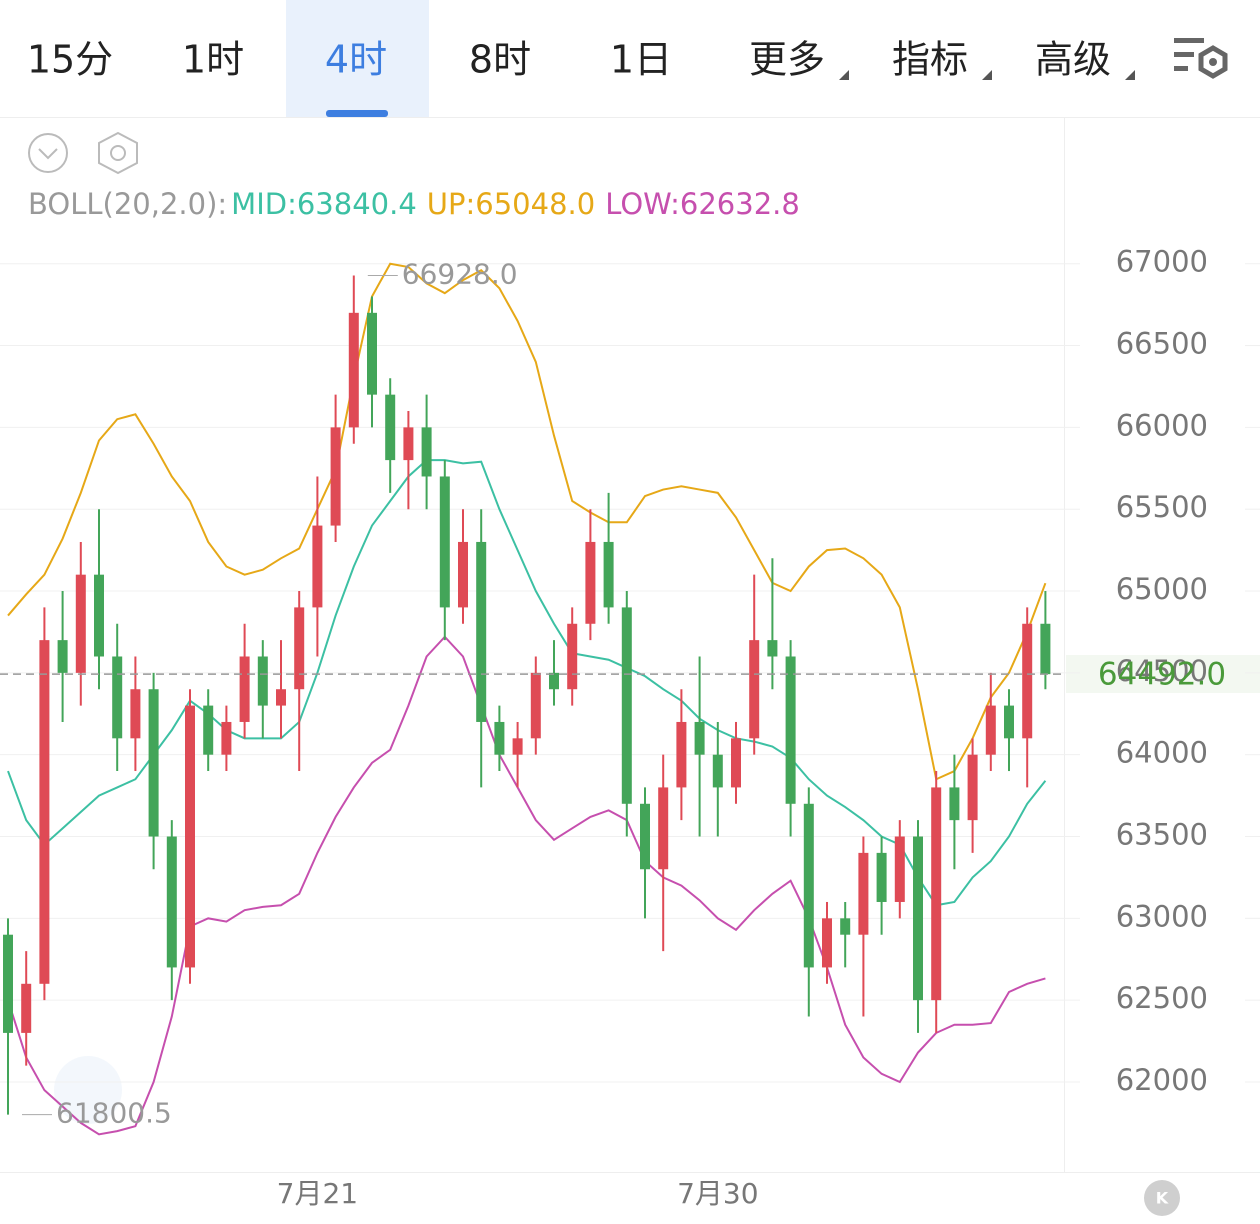 The width and height of the screenshot is (1260, 1224). I want to click on x-tick-label: 7月30, so click(717, 1193).